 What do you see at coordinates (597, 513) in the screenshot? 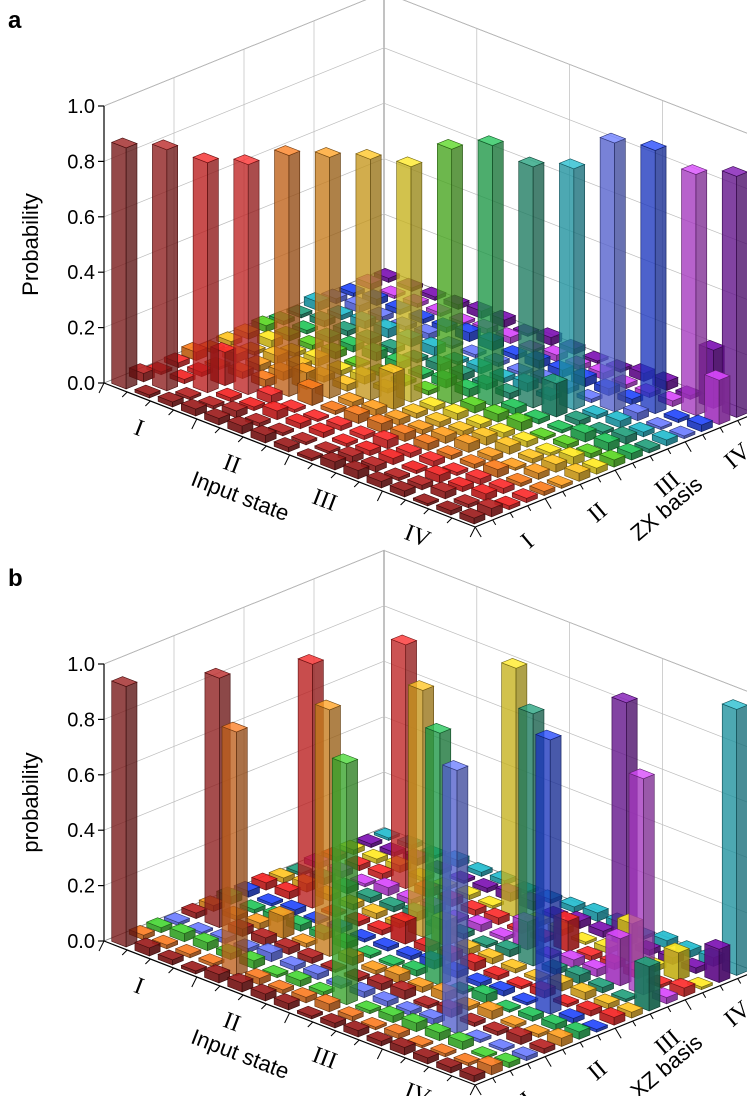
I see `y-category-label: II` at bounding box center [597, 513].